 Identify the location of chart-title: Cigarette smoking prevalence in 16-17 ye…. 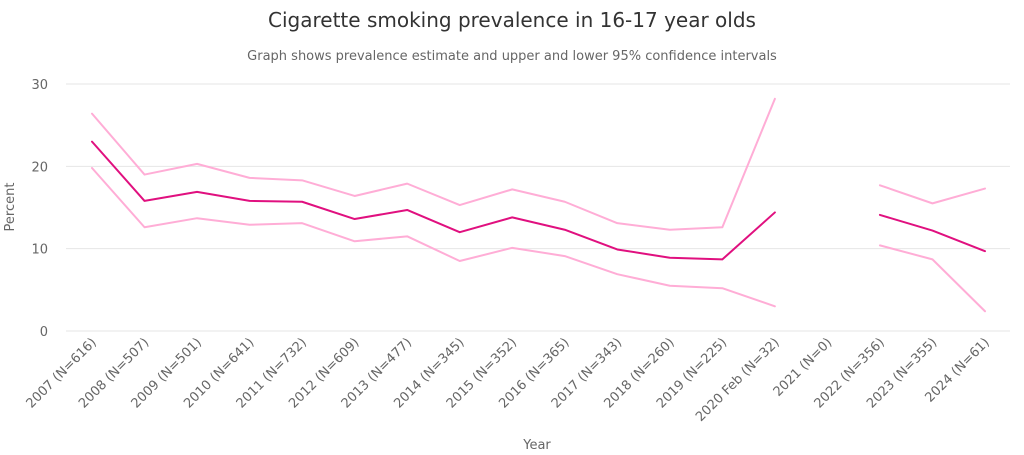
(512, 20).